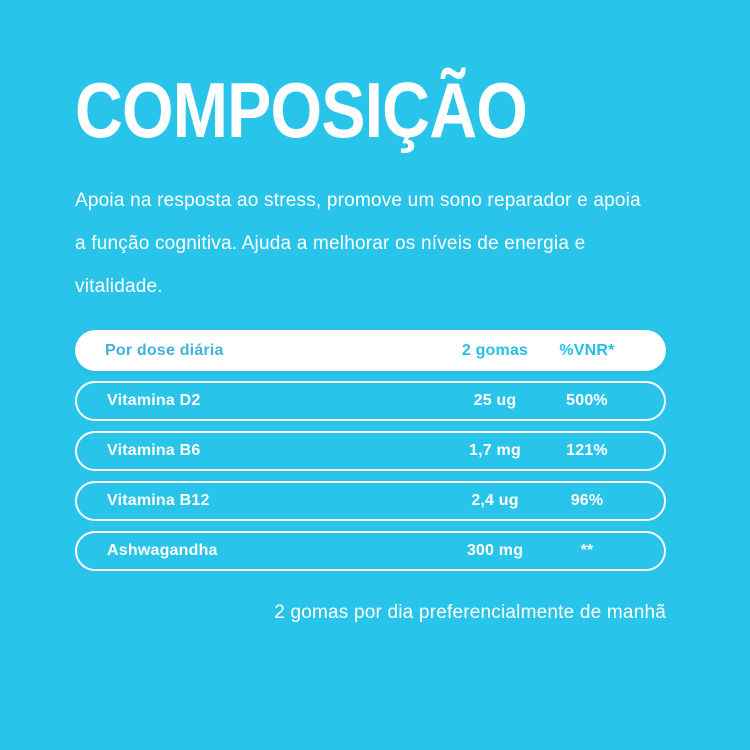 The height and width of the screenshot is (750, 750). I want to click on row-name: Vitamina D2, so click(154, 400).